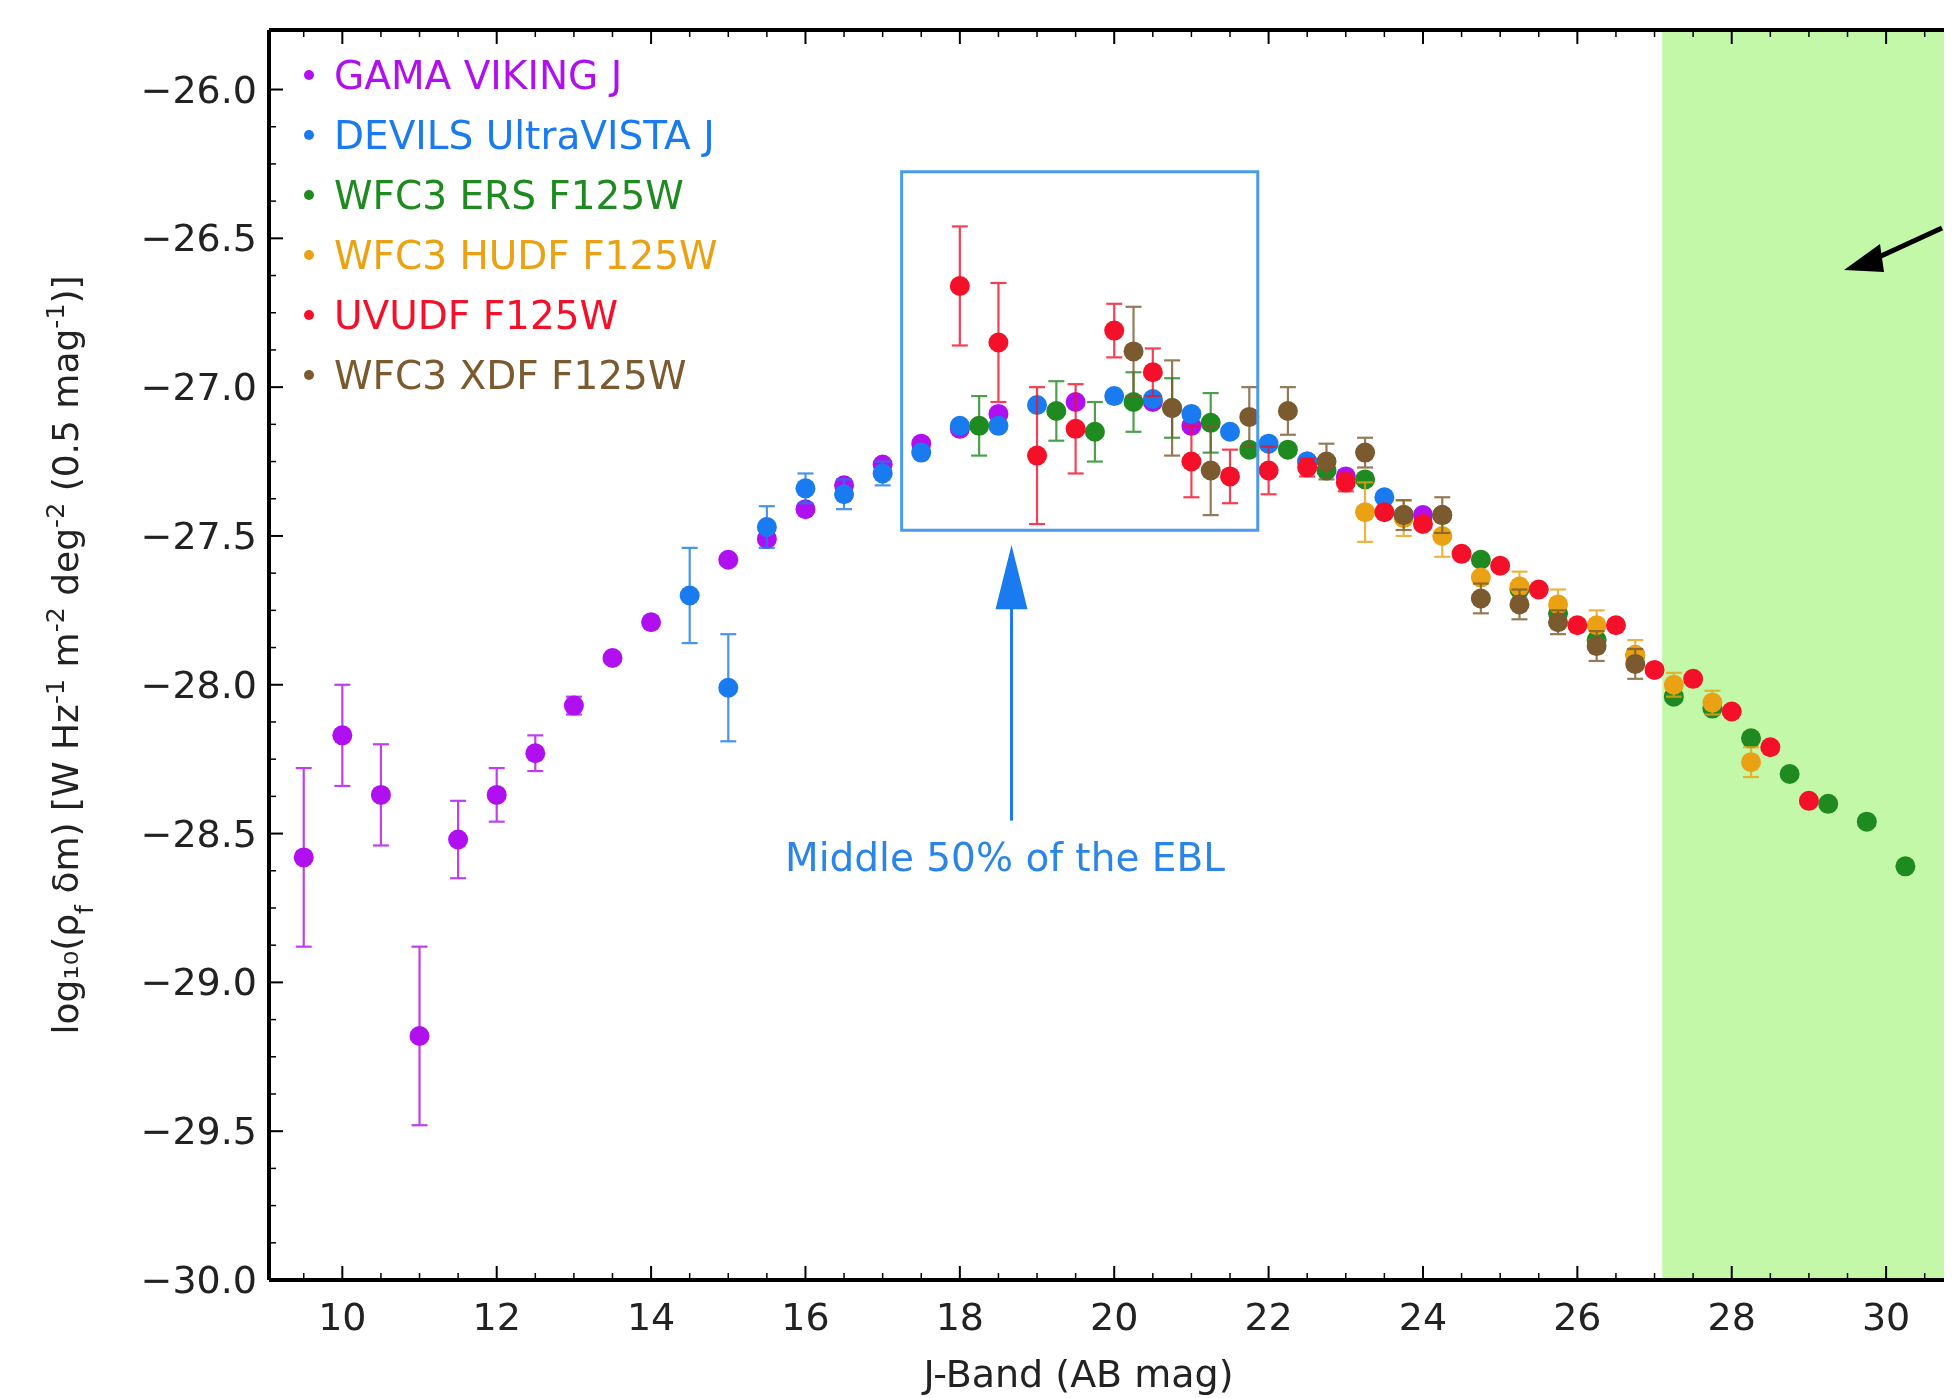 The image size is (1952, 1398). What do you see at coordinates (960, 1317) in the screenshot?
I see `x-tick-label: 18` at bounding box center [960, 1317].